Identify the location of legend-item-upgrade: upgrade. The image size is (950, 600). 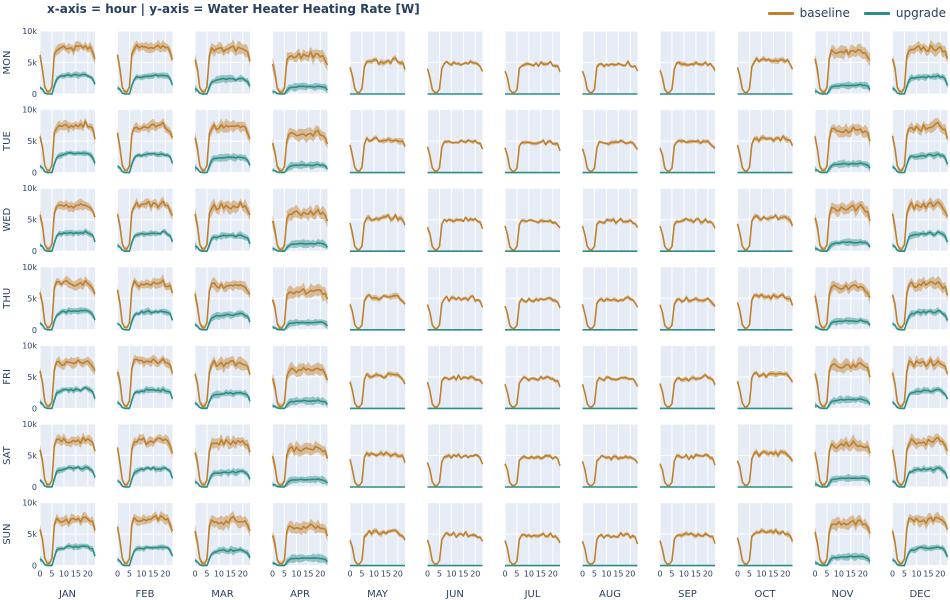
(904, 13).